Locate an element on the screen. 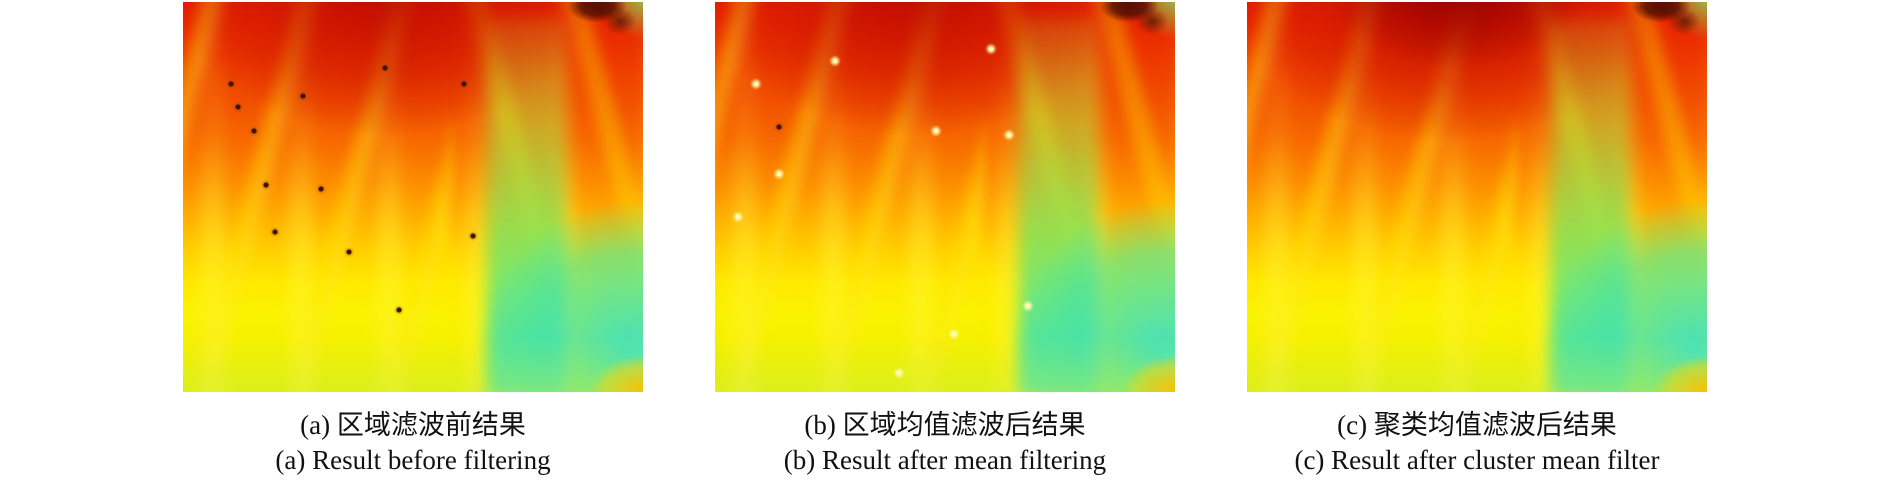 The image size is (1890, 484). caption-a-zh: (a) 区域滤波前结果 is located at coordinates (413, 425).